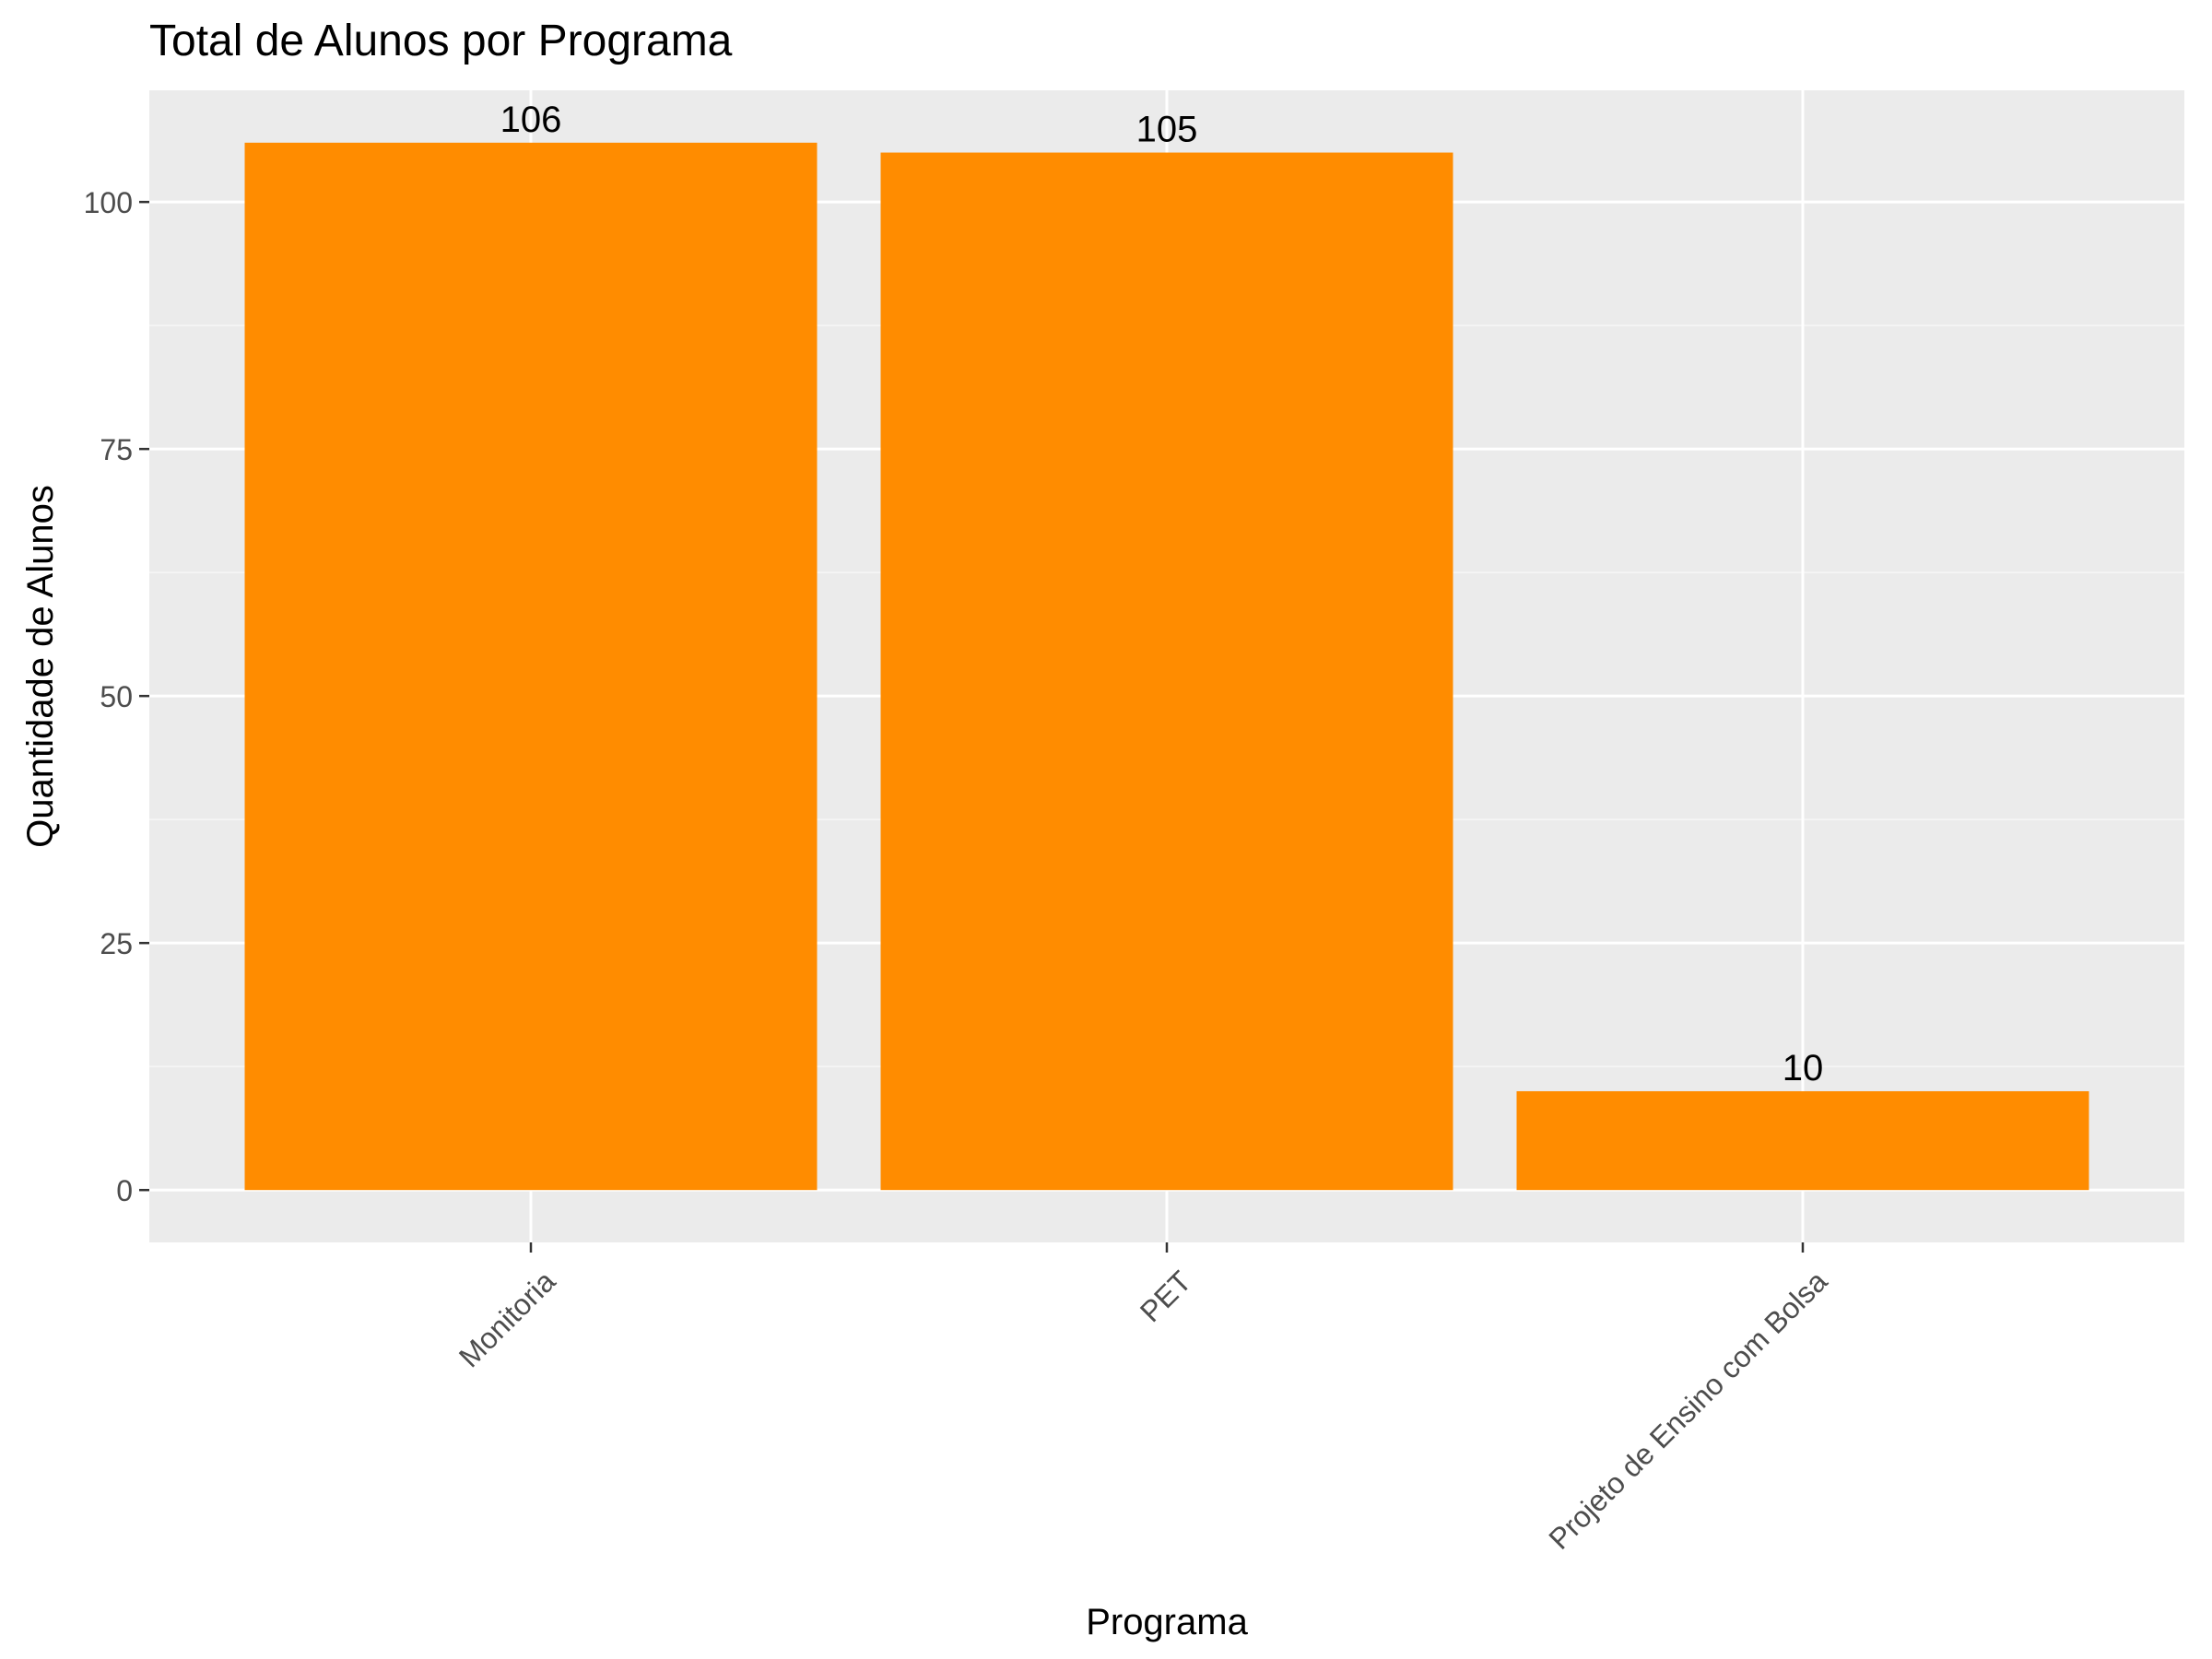 Image resolution: width=2212 pixels, height=1659 pixels. What do you see at coordinates (1167, 130) in the screenshot?
I see `bar-value-label: 105` at bounding box center [1167, 130].